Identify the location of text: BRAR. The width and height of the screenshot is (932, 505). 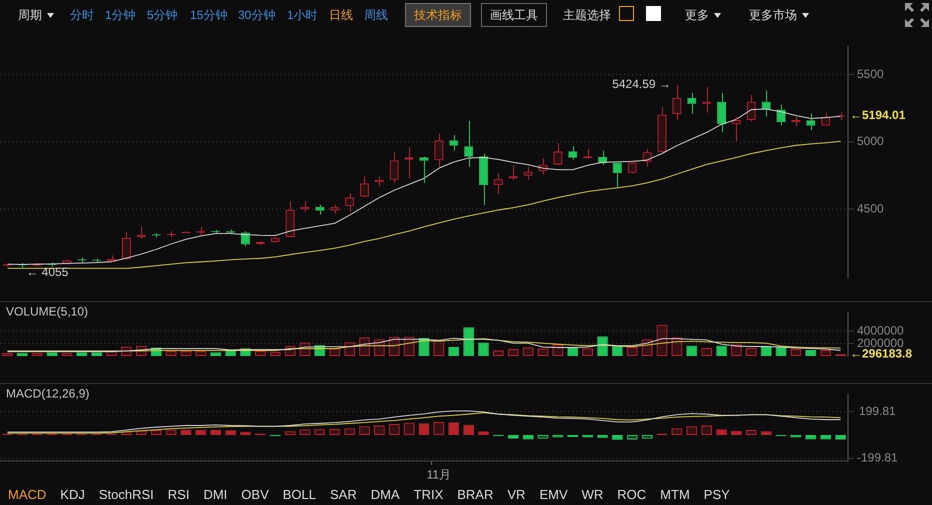
(475, 494).